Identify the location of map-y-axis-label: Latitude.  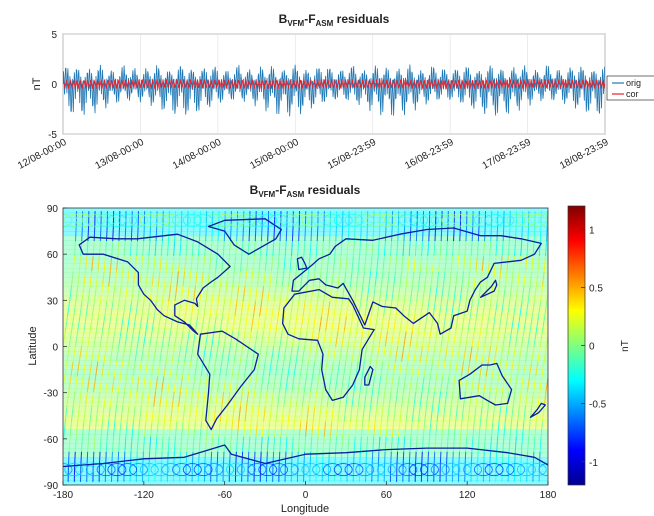
(33, 345).